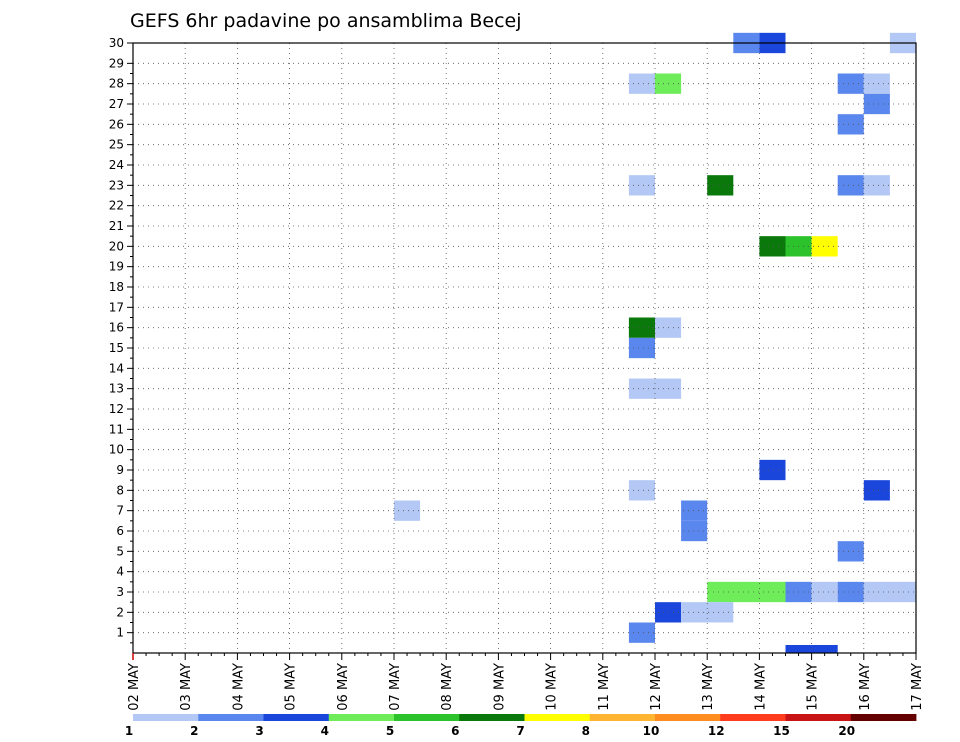  What do you see at coordinates (455, 731) in the screenshot?
I see `legend-threshold-label: 6` at bounding box center [455, 731].